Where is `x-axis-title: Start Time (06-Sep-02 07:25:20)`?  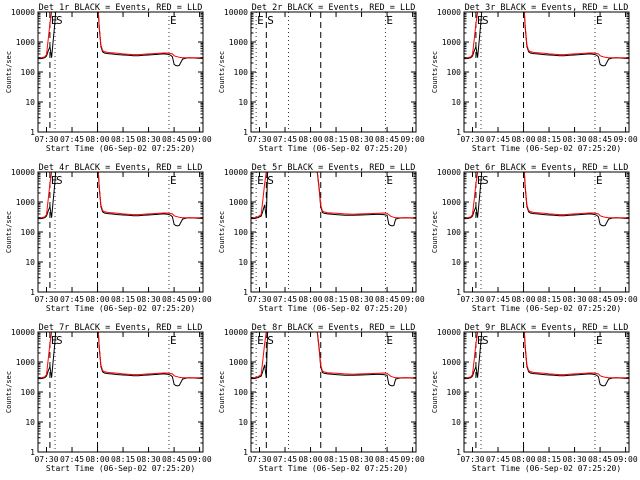 x-axis-title: Start Time (06-Sep-02 07:25:20) is located at coordinates (333, 148).